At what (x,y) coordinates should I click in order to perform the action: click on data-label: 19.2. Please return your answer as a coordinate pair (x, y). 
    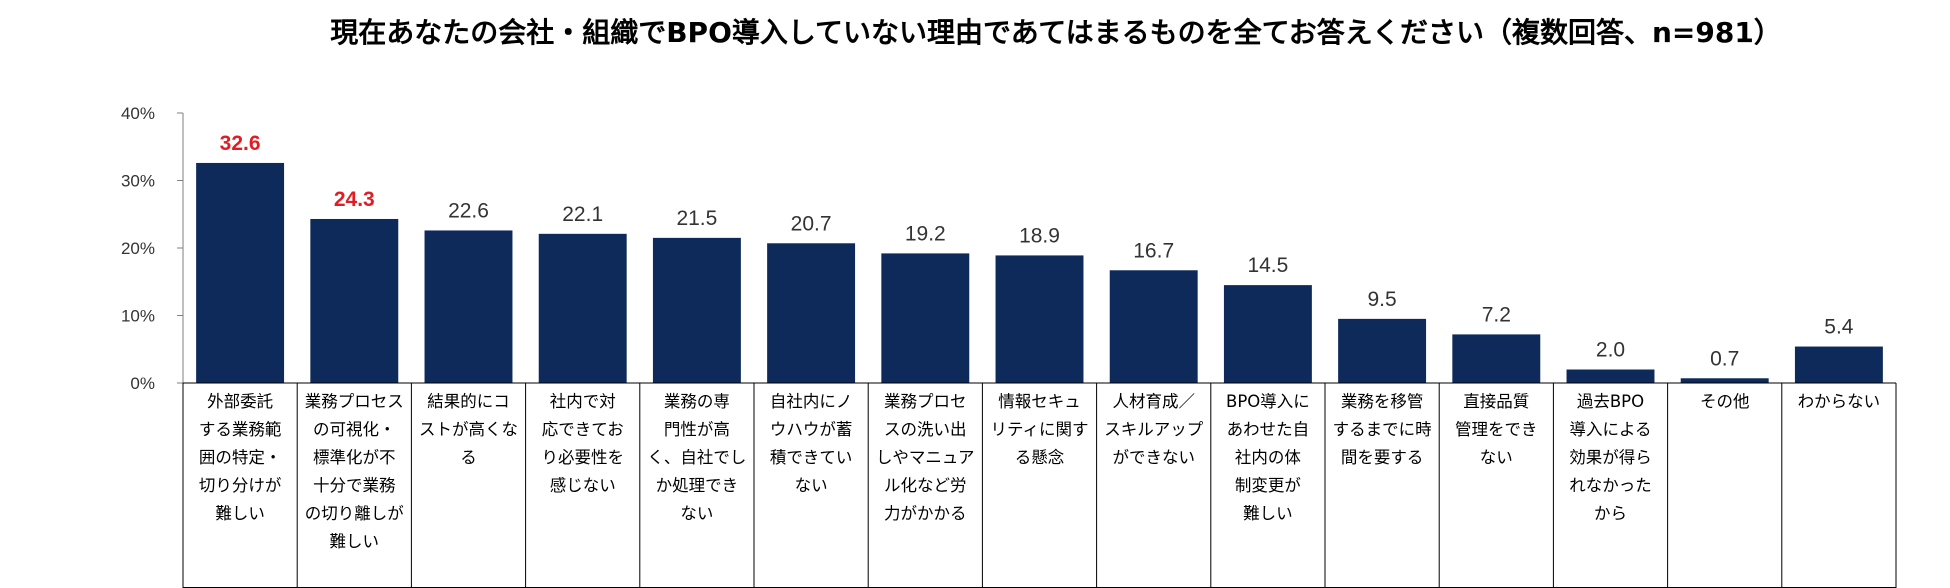
    Looking at the image, I should click on (925, 233).